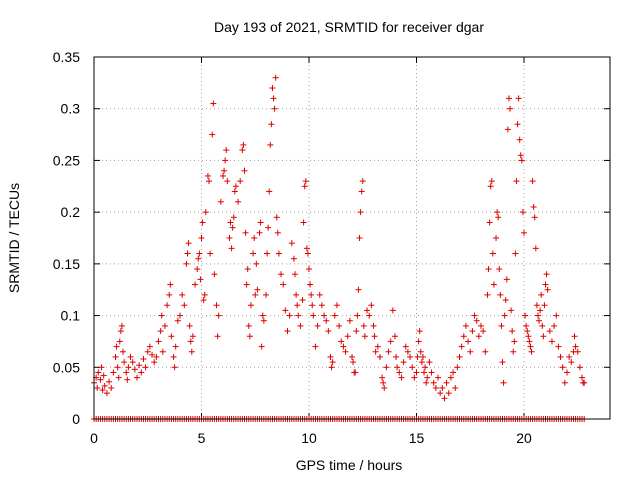 The height and width of the screenshot is (485, 640). I want to click on x-tick-label: 10, so click(309, 438).